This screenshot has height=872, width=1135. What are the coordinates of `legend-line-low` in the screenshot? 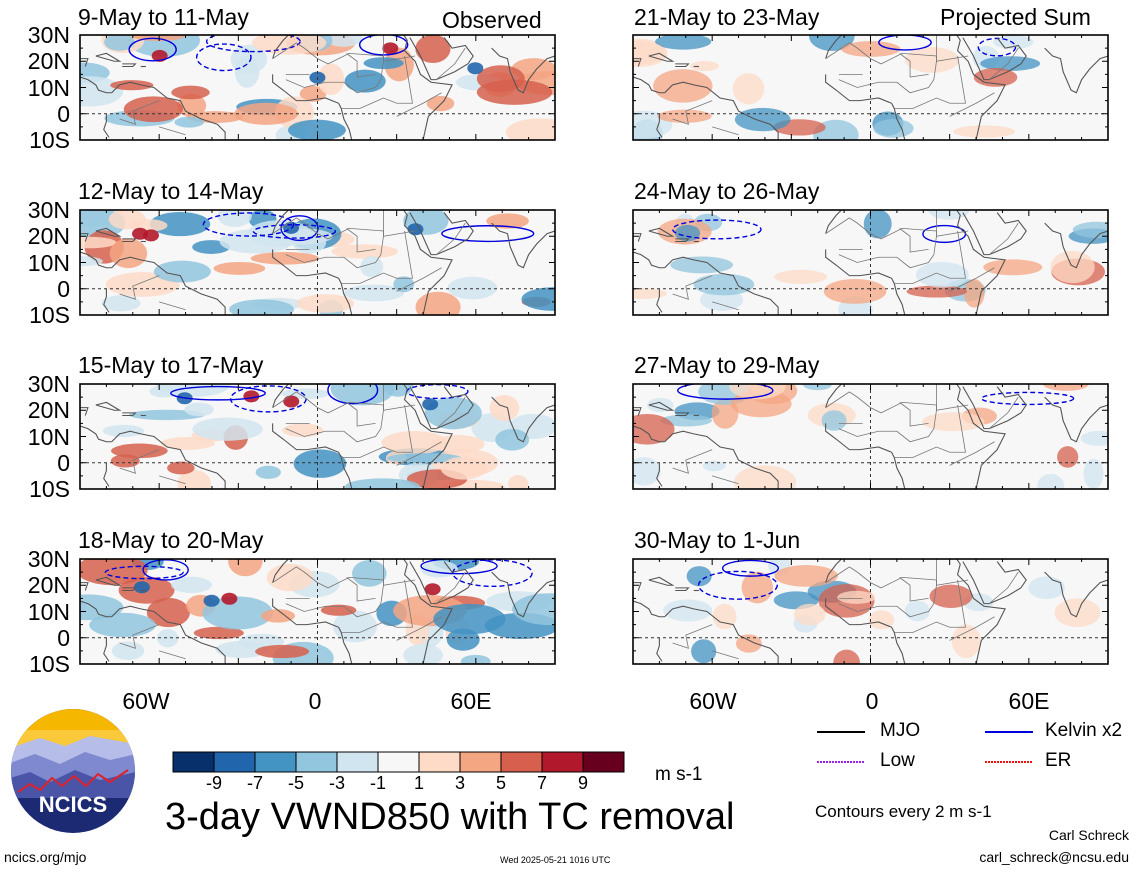 It's located at (841, 762).